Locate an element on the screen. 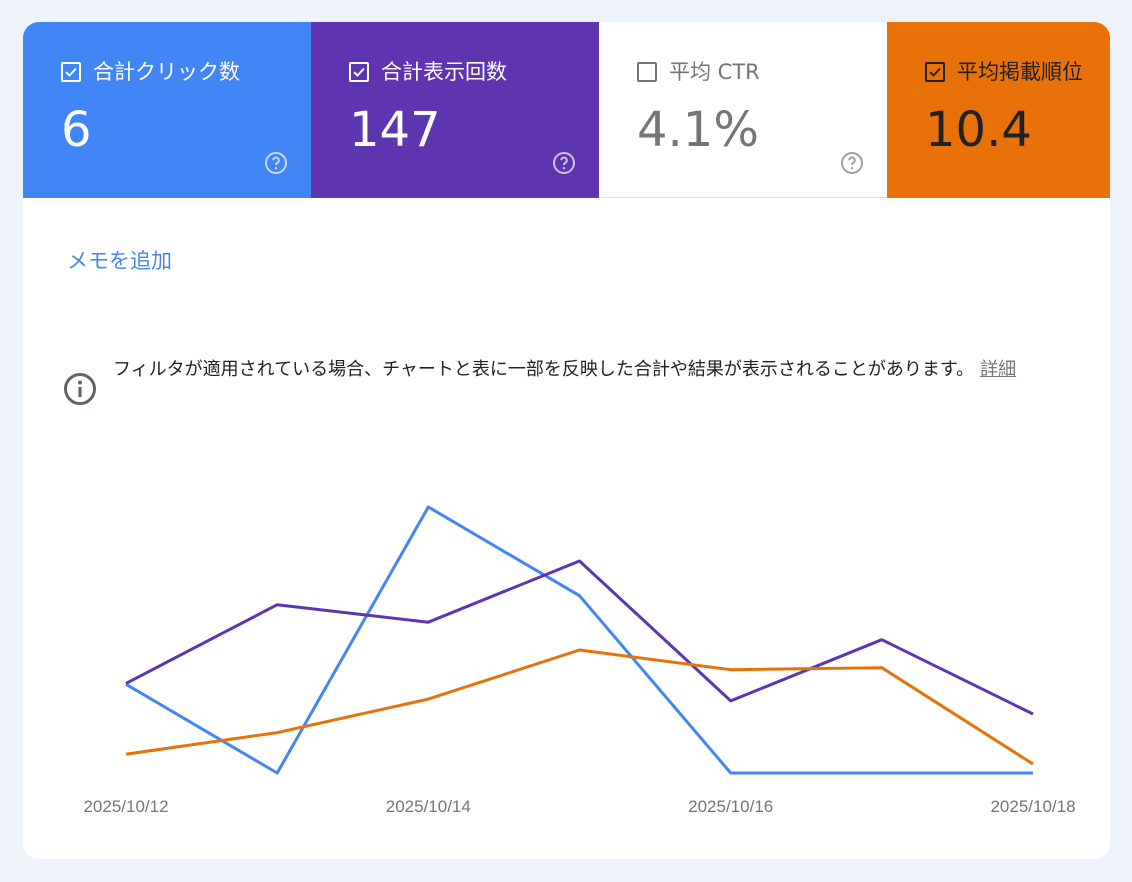 The width and height of the screenshot is (1132, 882). metric-header: 平均掲載順位 is located at coordinates (1004, 72).